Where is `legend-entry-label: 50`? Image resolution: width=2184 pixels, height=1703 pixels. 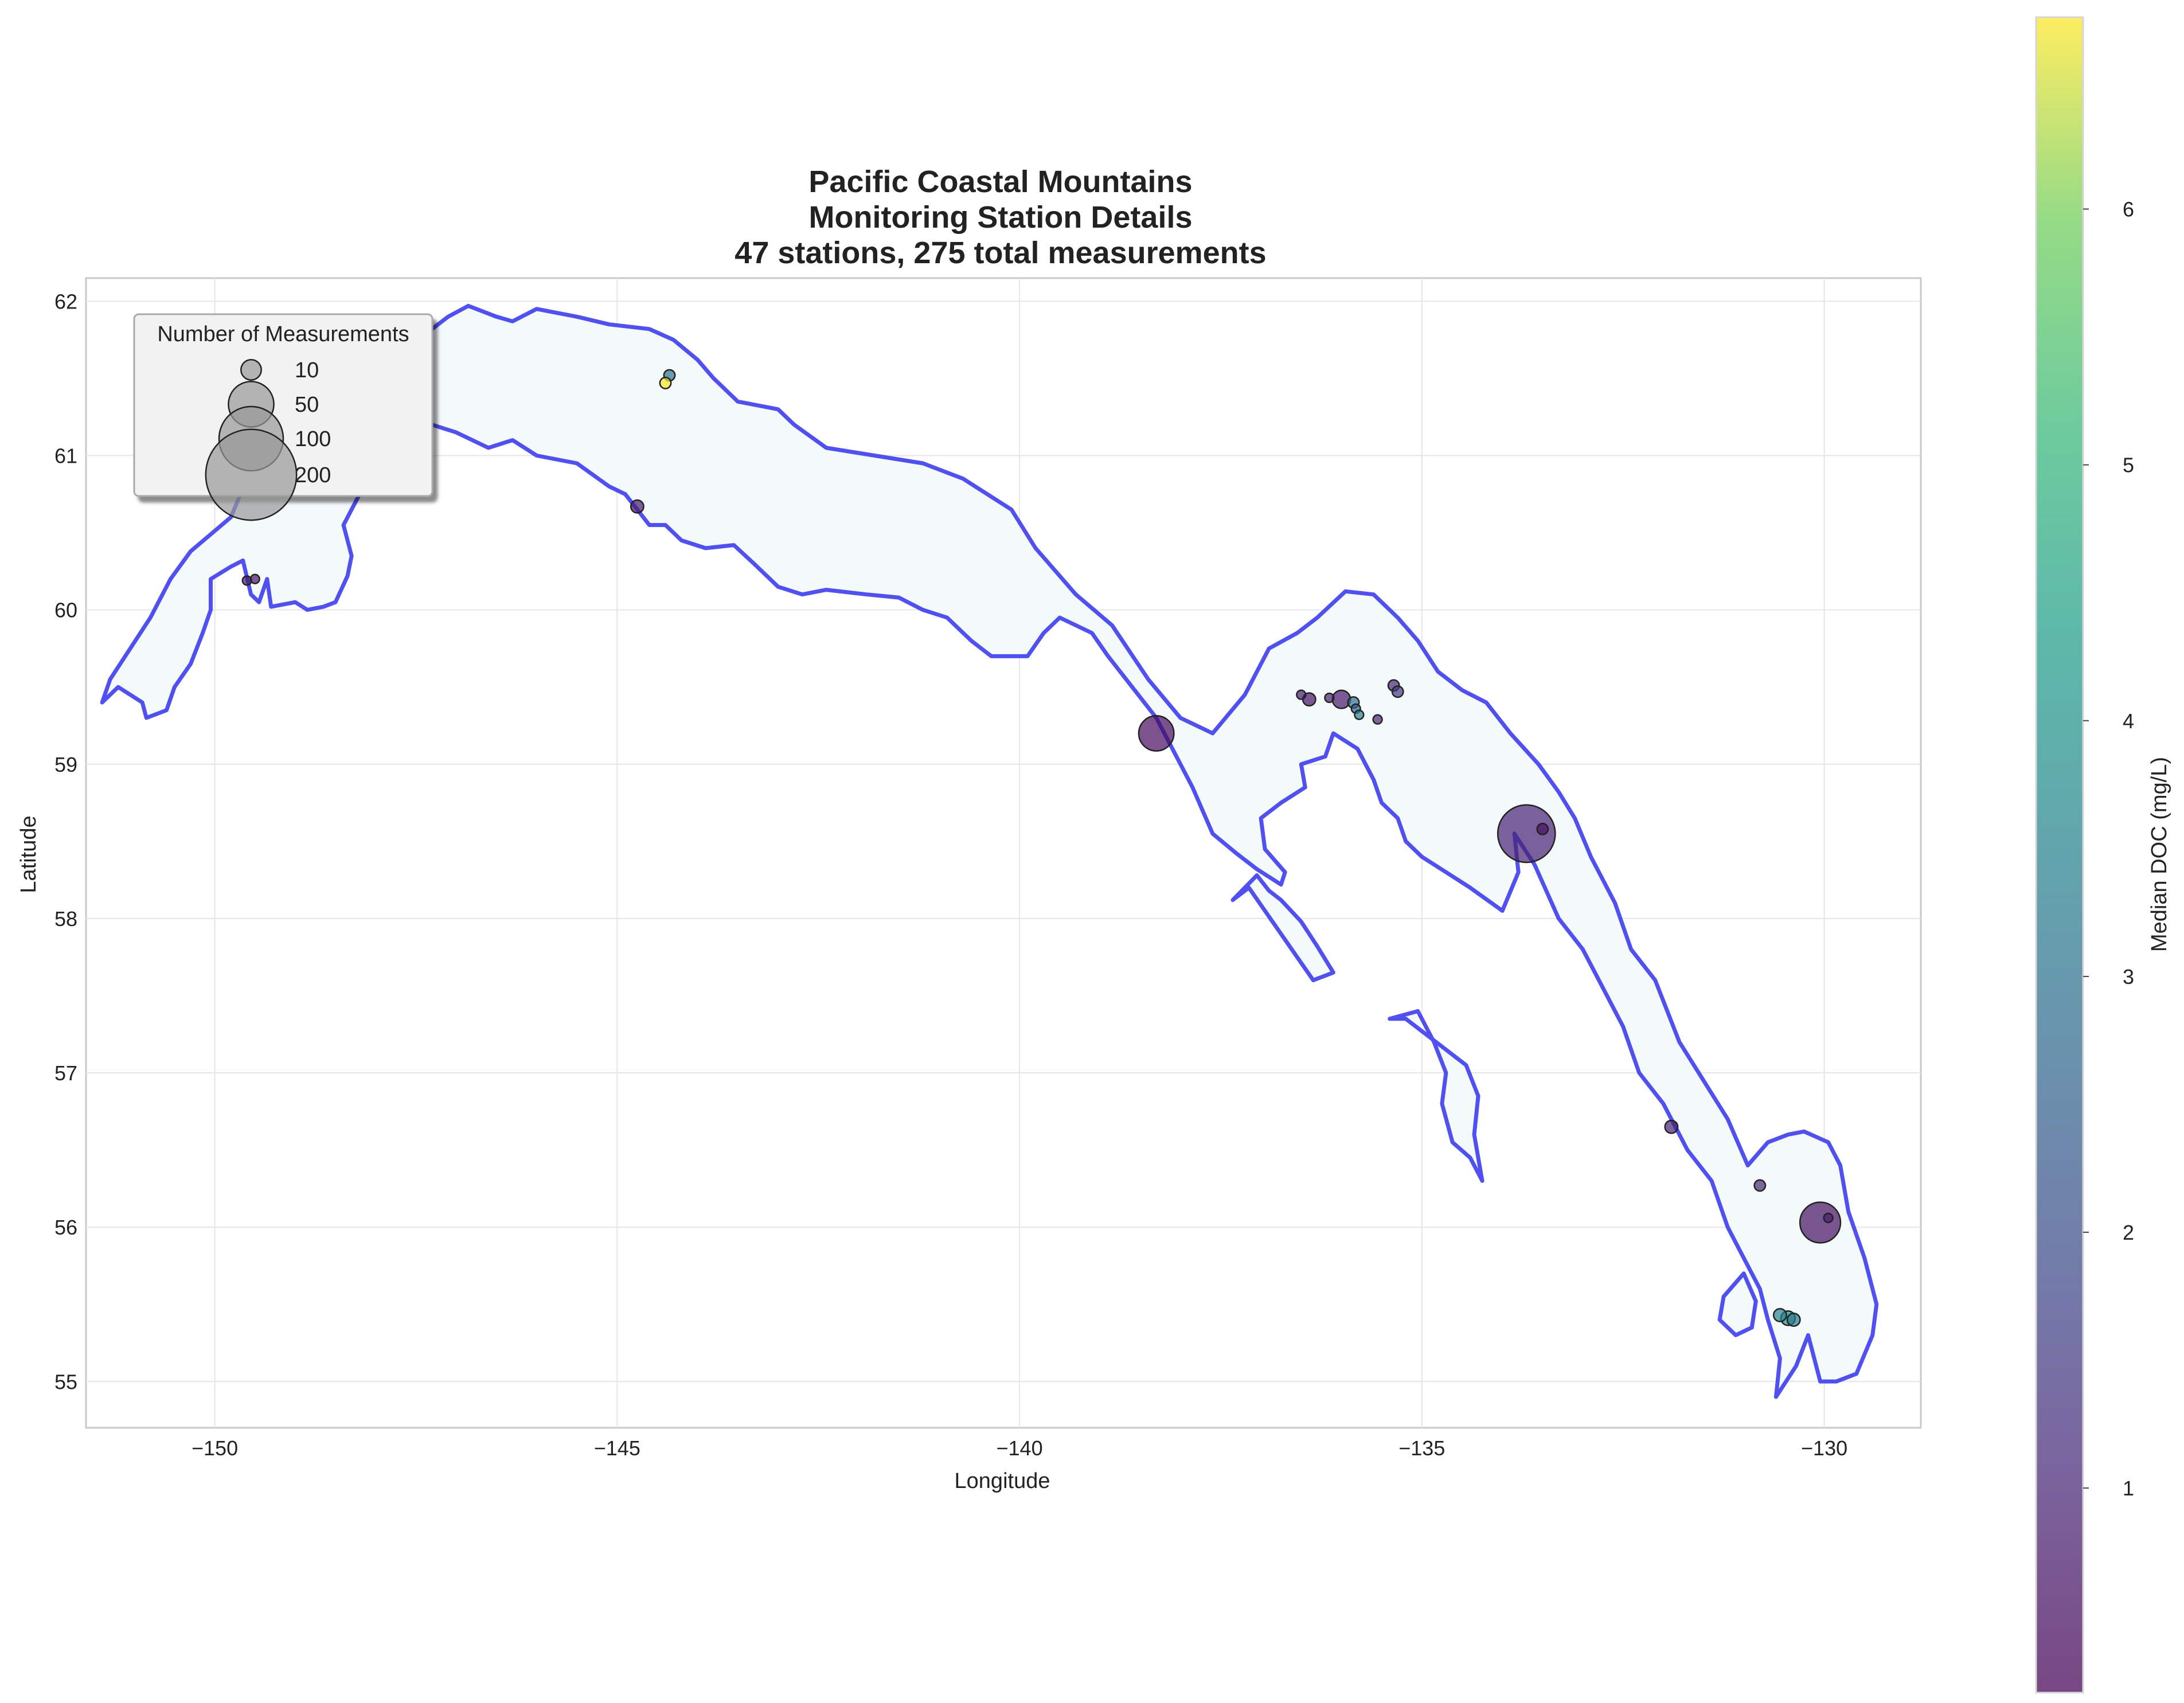
legend-entry-label: 50 is located at coordinates (307, 405).